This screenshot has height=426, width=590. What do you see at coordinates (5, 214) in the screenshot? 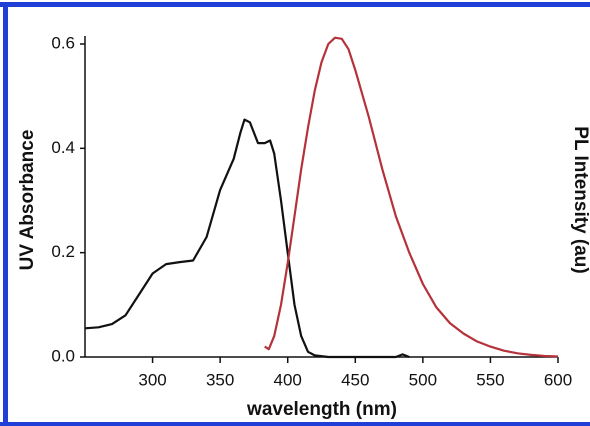
I see `frame-left` at bounding box center [5, 214].